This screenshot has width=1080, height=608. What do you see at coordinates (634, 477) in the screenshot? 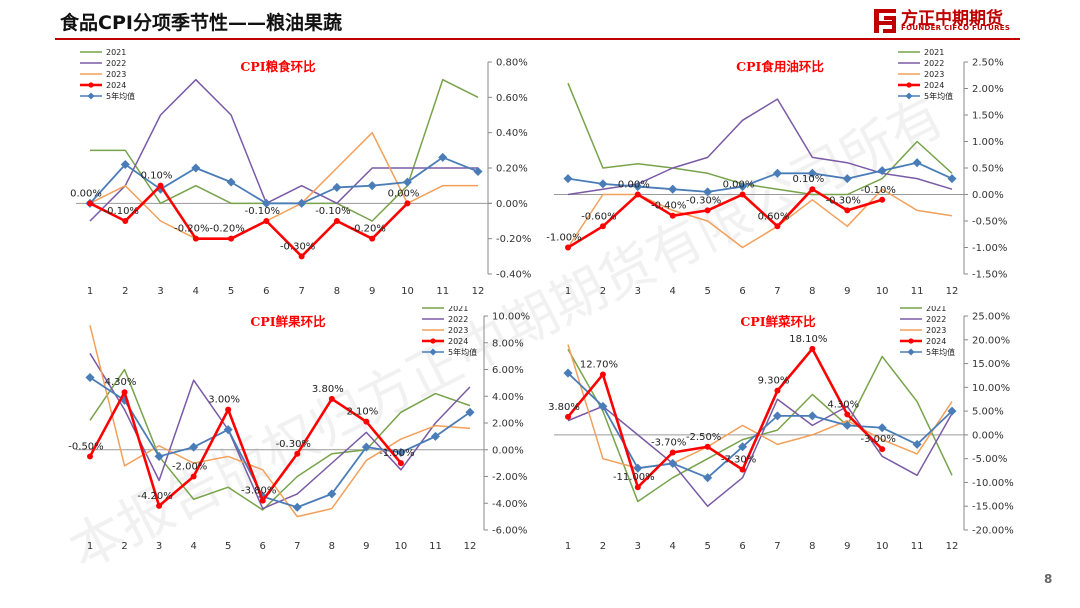
I see `data-label: -11.00%` at bounding box center [634, 477].